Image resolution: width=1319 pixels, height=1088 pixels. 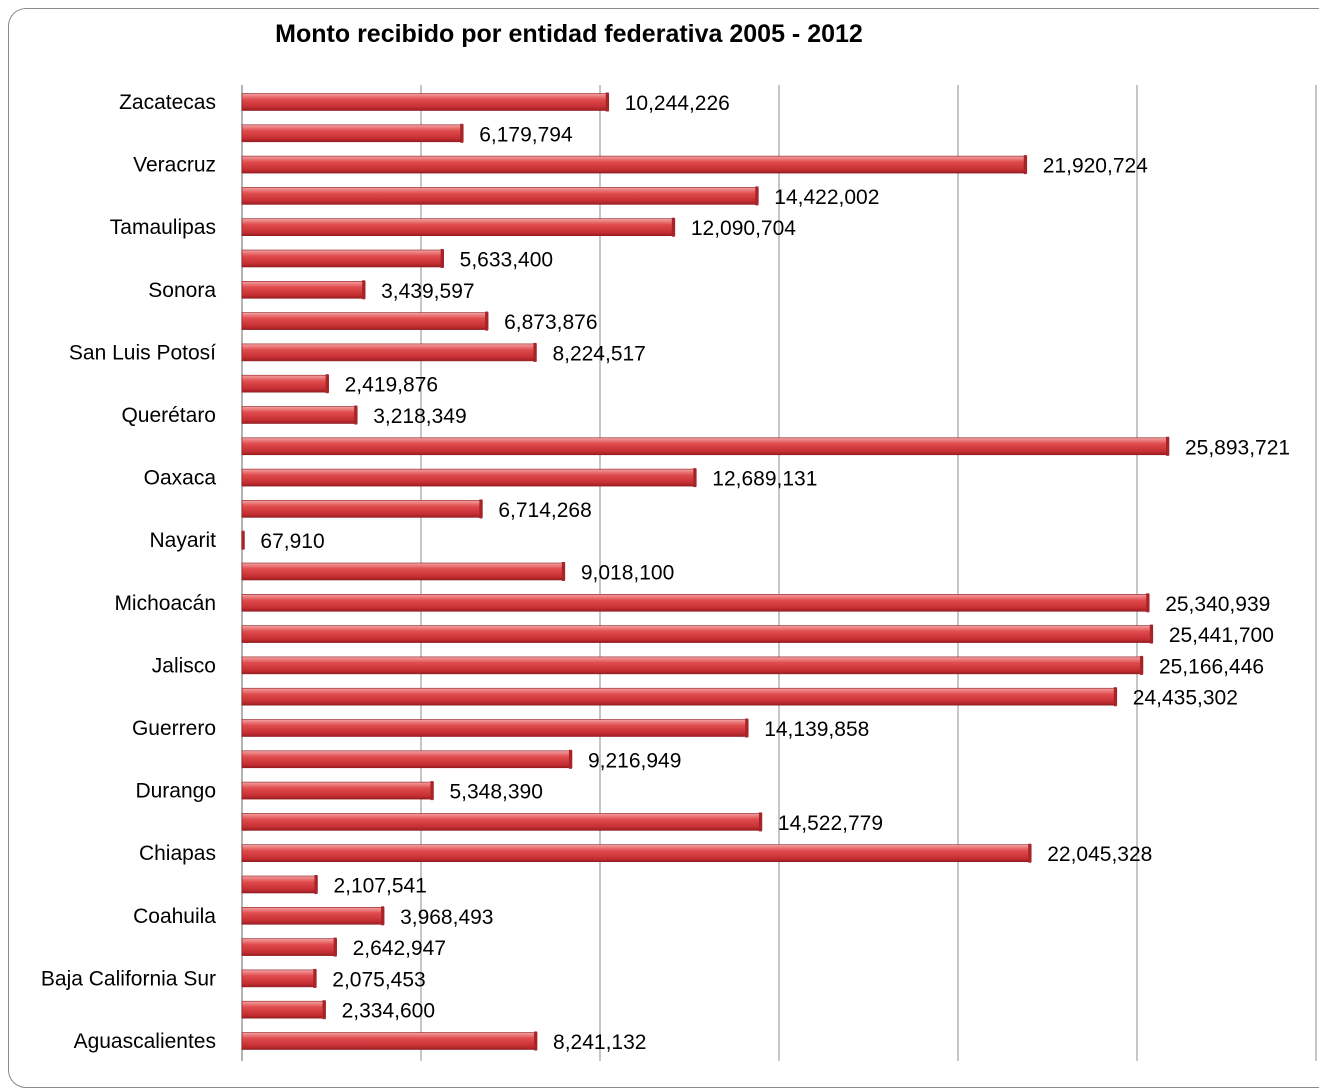 I want to click on value-label: 5,633,400, so click(x=506, y=260).